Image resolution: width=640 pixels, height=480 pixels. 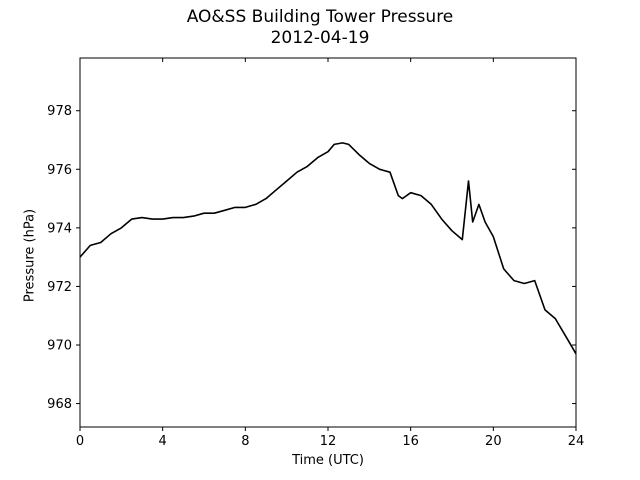 I want to click on x-tick-label: 20, so click(x=493, y=441).